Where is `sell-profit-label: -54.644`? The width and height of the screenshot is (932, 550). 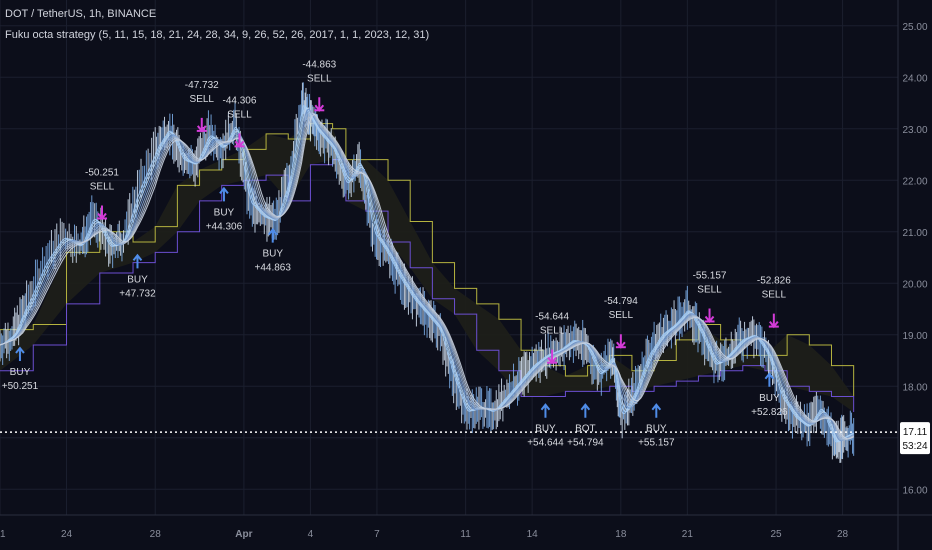
sell-profit-label: -54.644 is located at coordinates (552, 317).